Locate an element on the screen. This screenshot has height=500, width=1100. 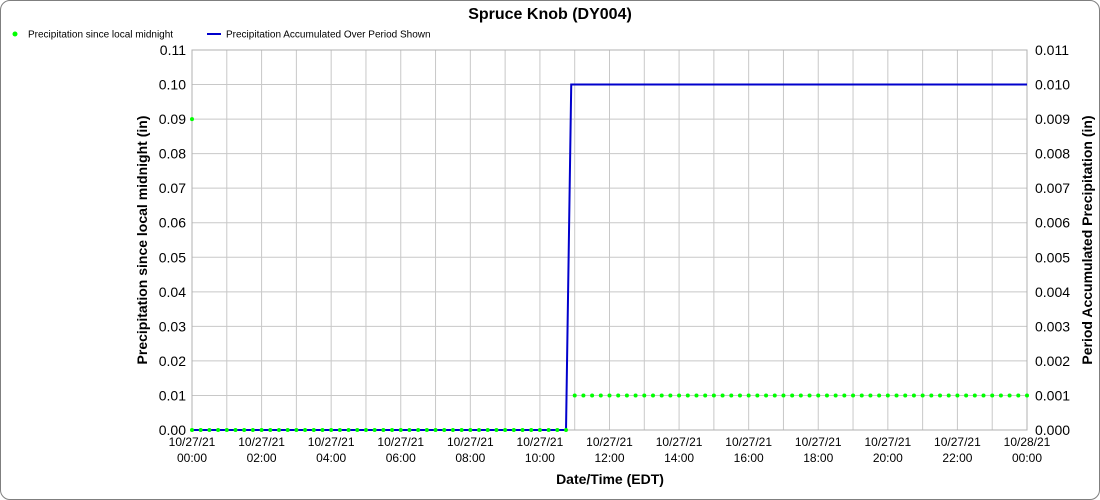
y-left-tick-label: 0.05 is located at coordinates (172, 257).